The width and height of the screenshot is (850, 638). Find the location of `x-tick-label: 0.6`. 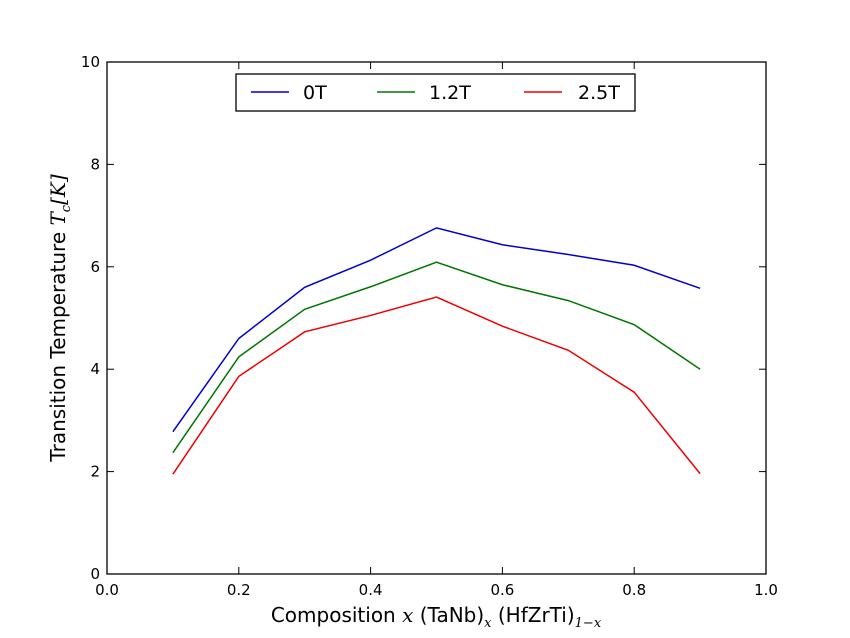

x-tick-label: 0.6 is located at coordinates (502, 590).